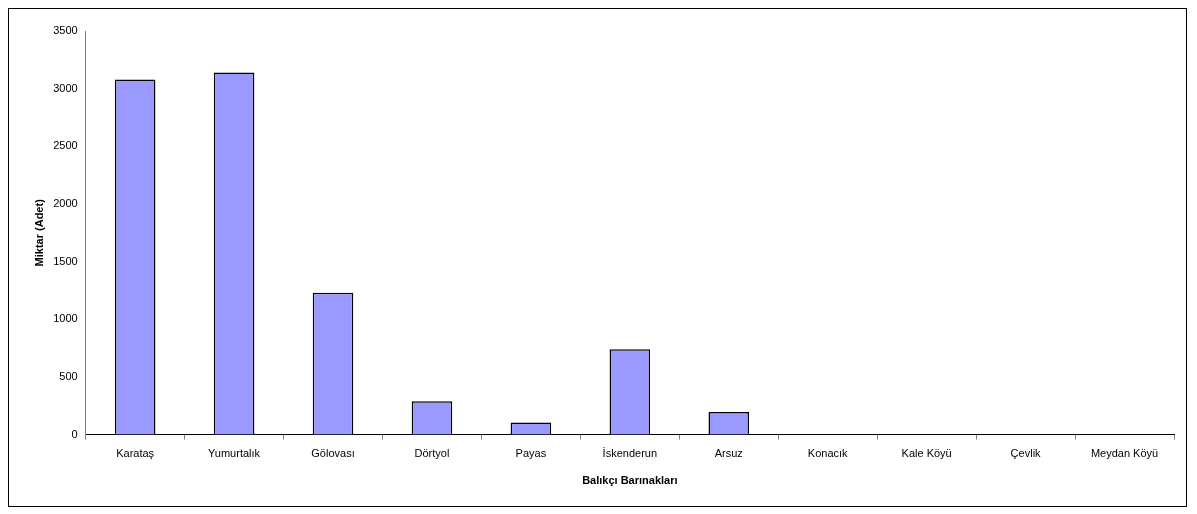  I want to click on x-tick-label: Karataş, so click(135, 453).